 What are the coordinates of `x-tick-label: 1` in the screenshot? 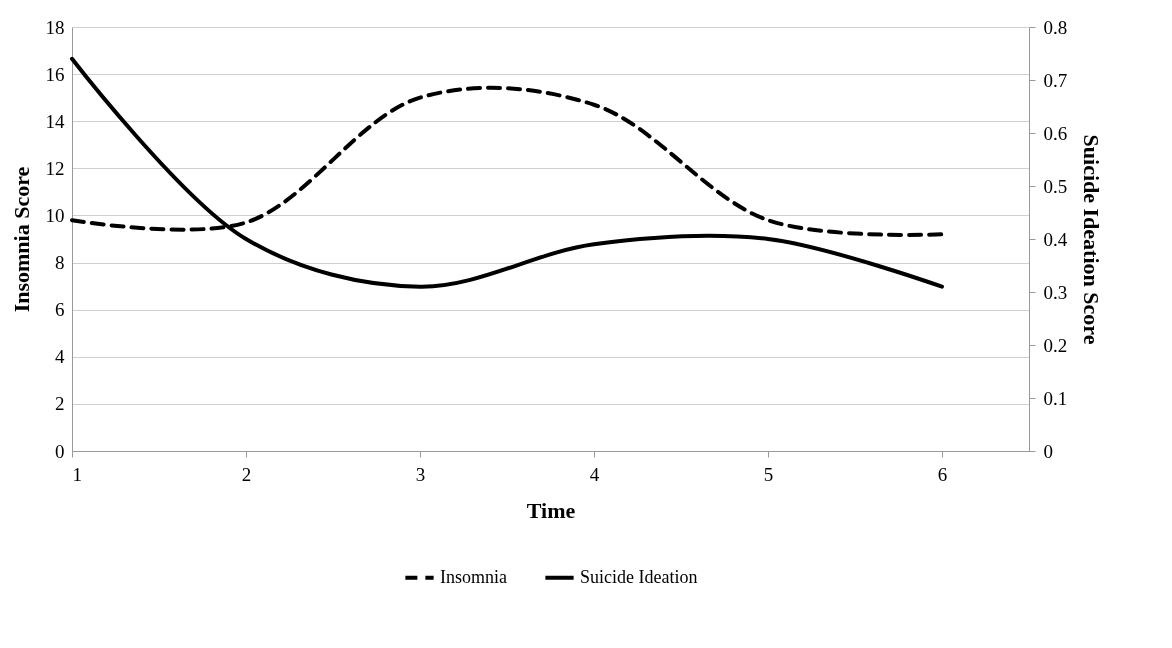 It's located at (77, 474).